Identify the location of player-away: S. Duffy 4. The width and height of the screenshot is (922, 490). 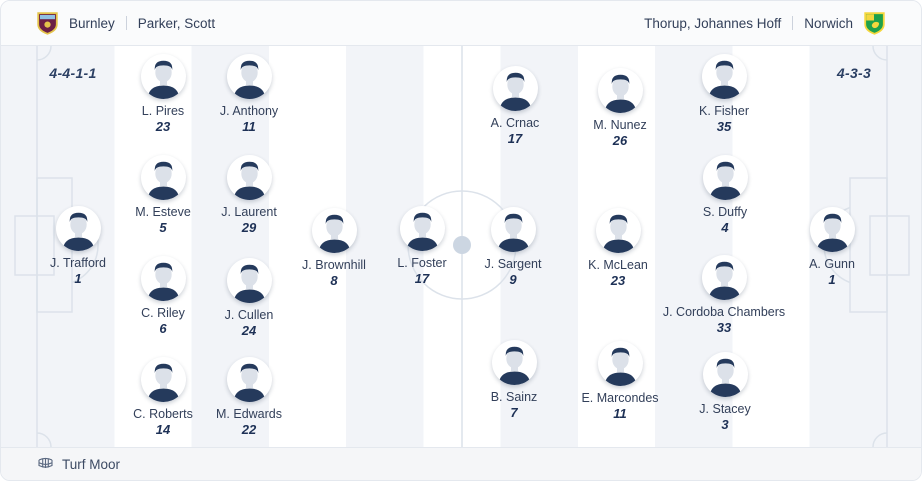
(725, 195).